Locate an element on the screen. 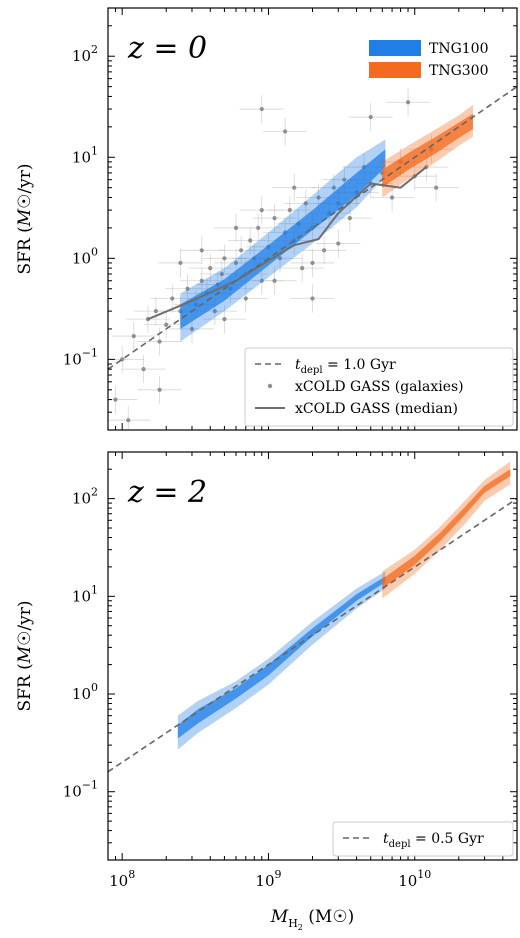 This screenshot has height=938, width=520. xlabel-unit: (M☉) is located at coordinates (328, 917).